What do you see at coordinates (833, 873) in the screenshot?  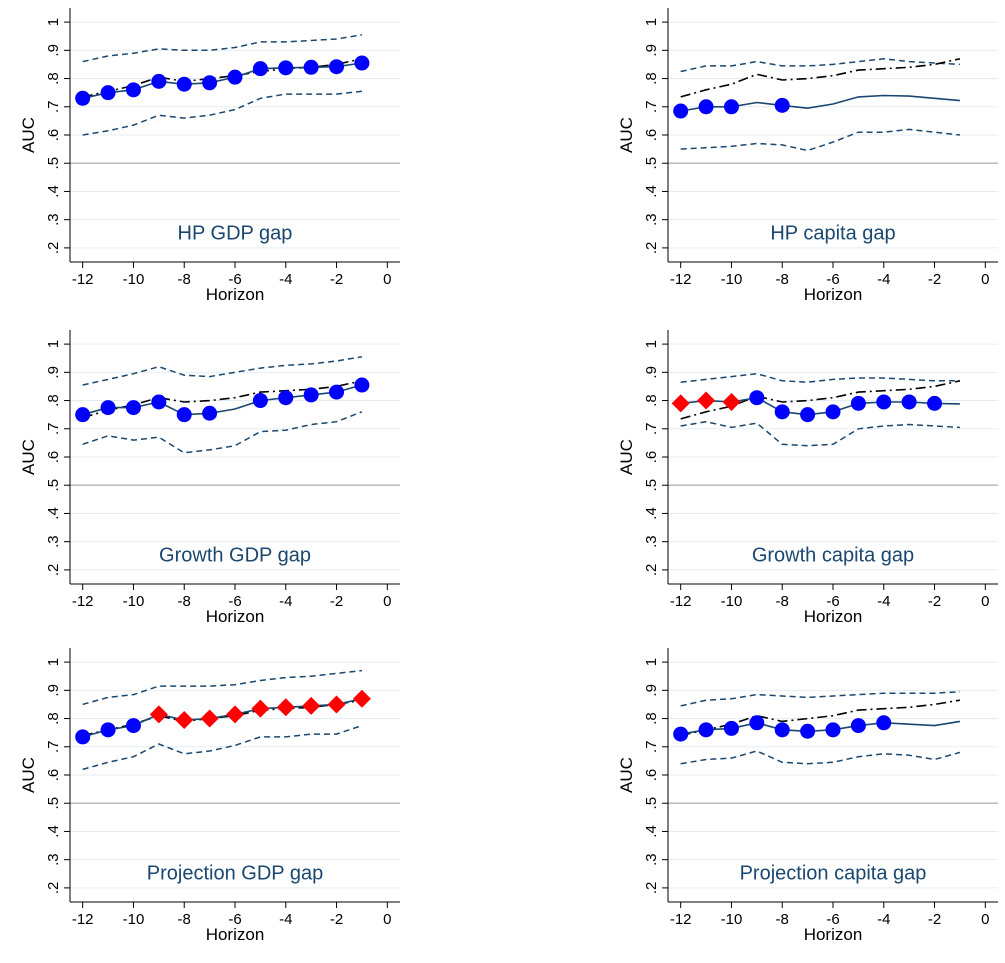 I see `chart-title: Projection capita gap` at bounding box center [833, 873].